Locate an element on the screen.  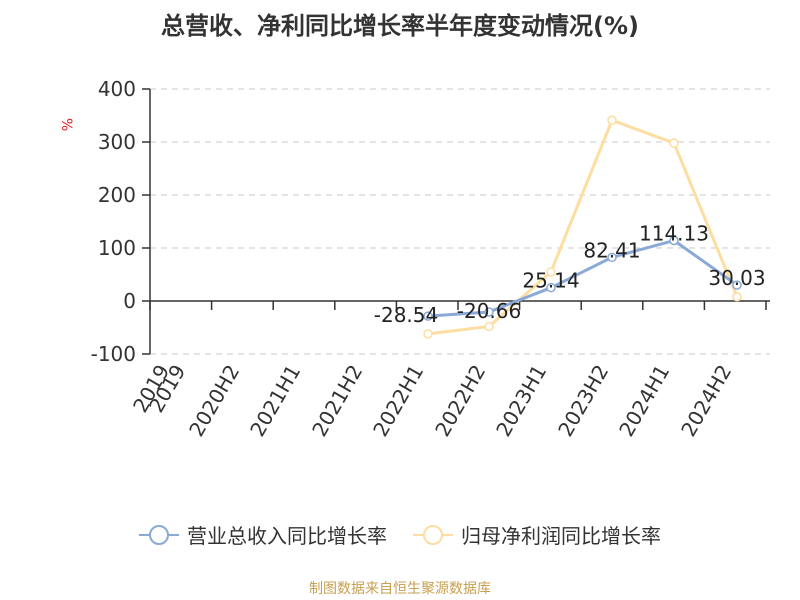
y-tick-label: -100 is located at coordinates (113, 354).